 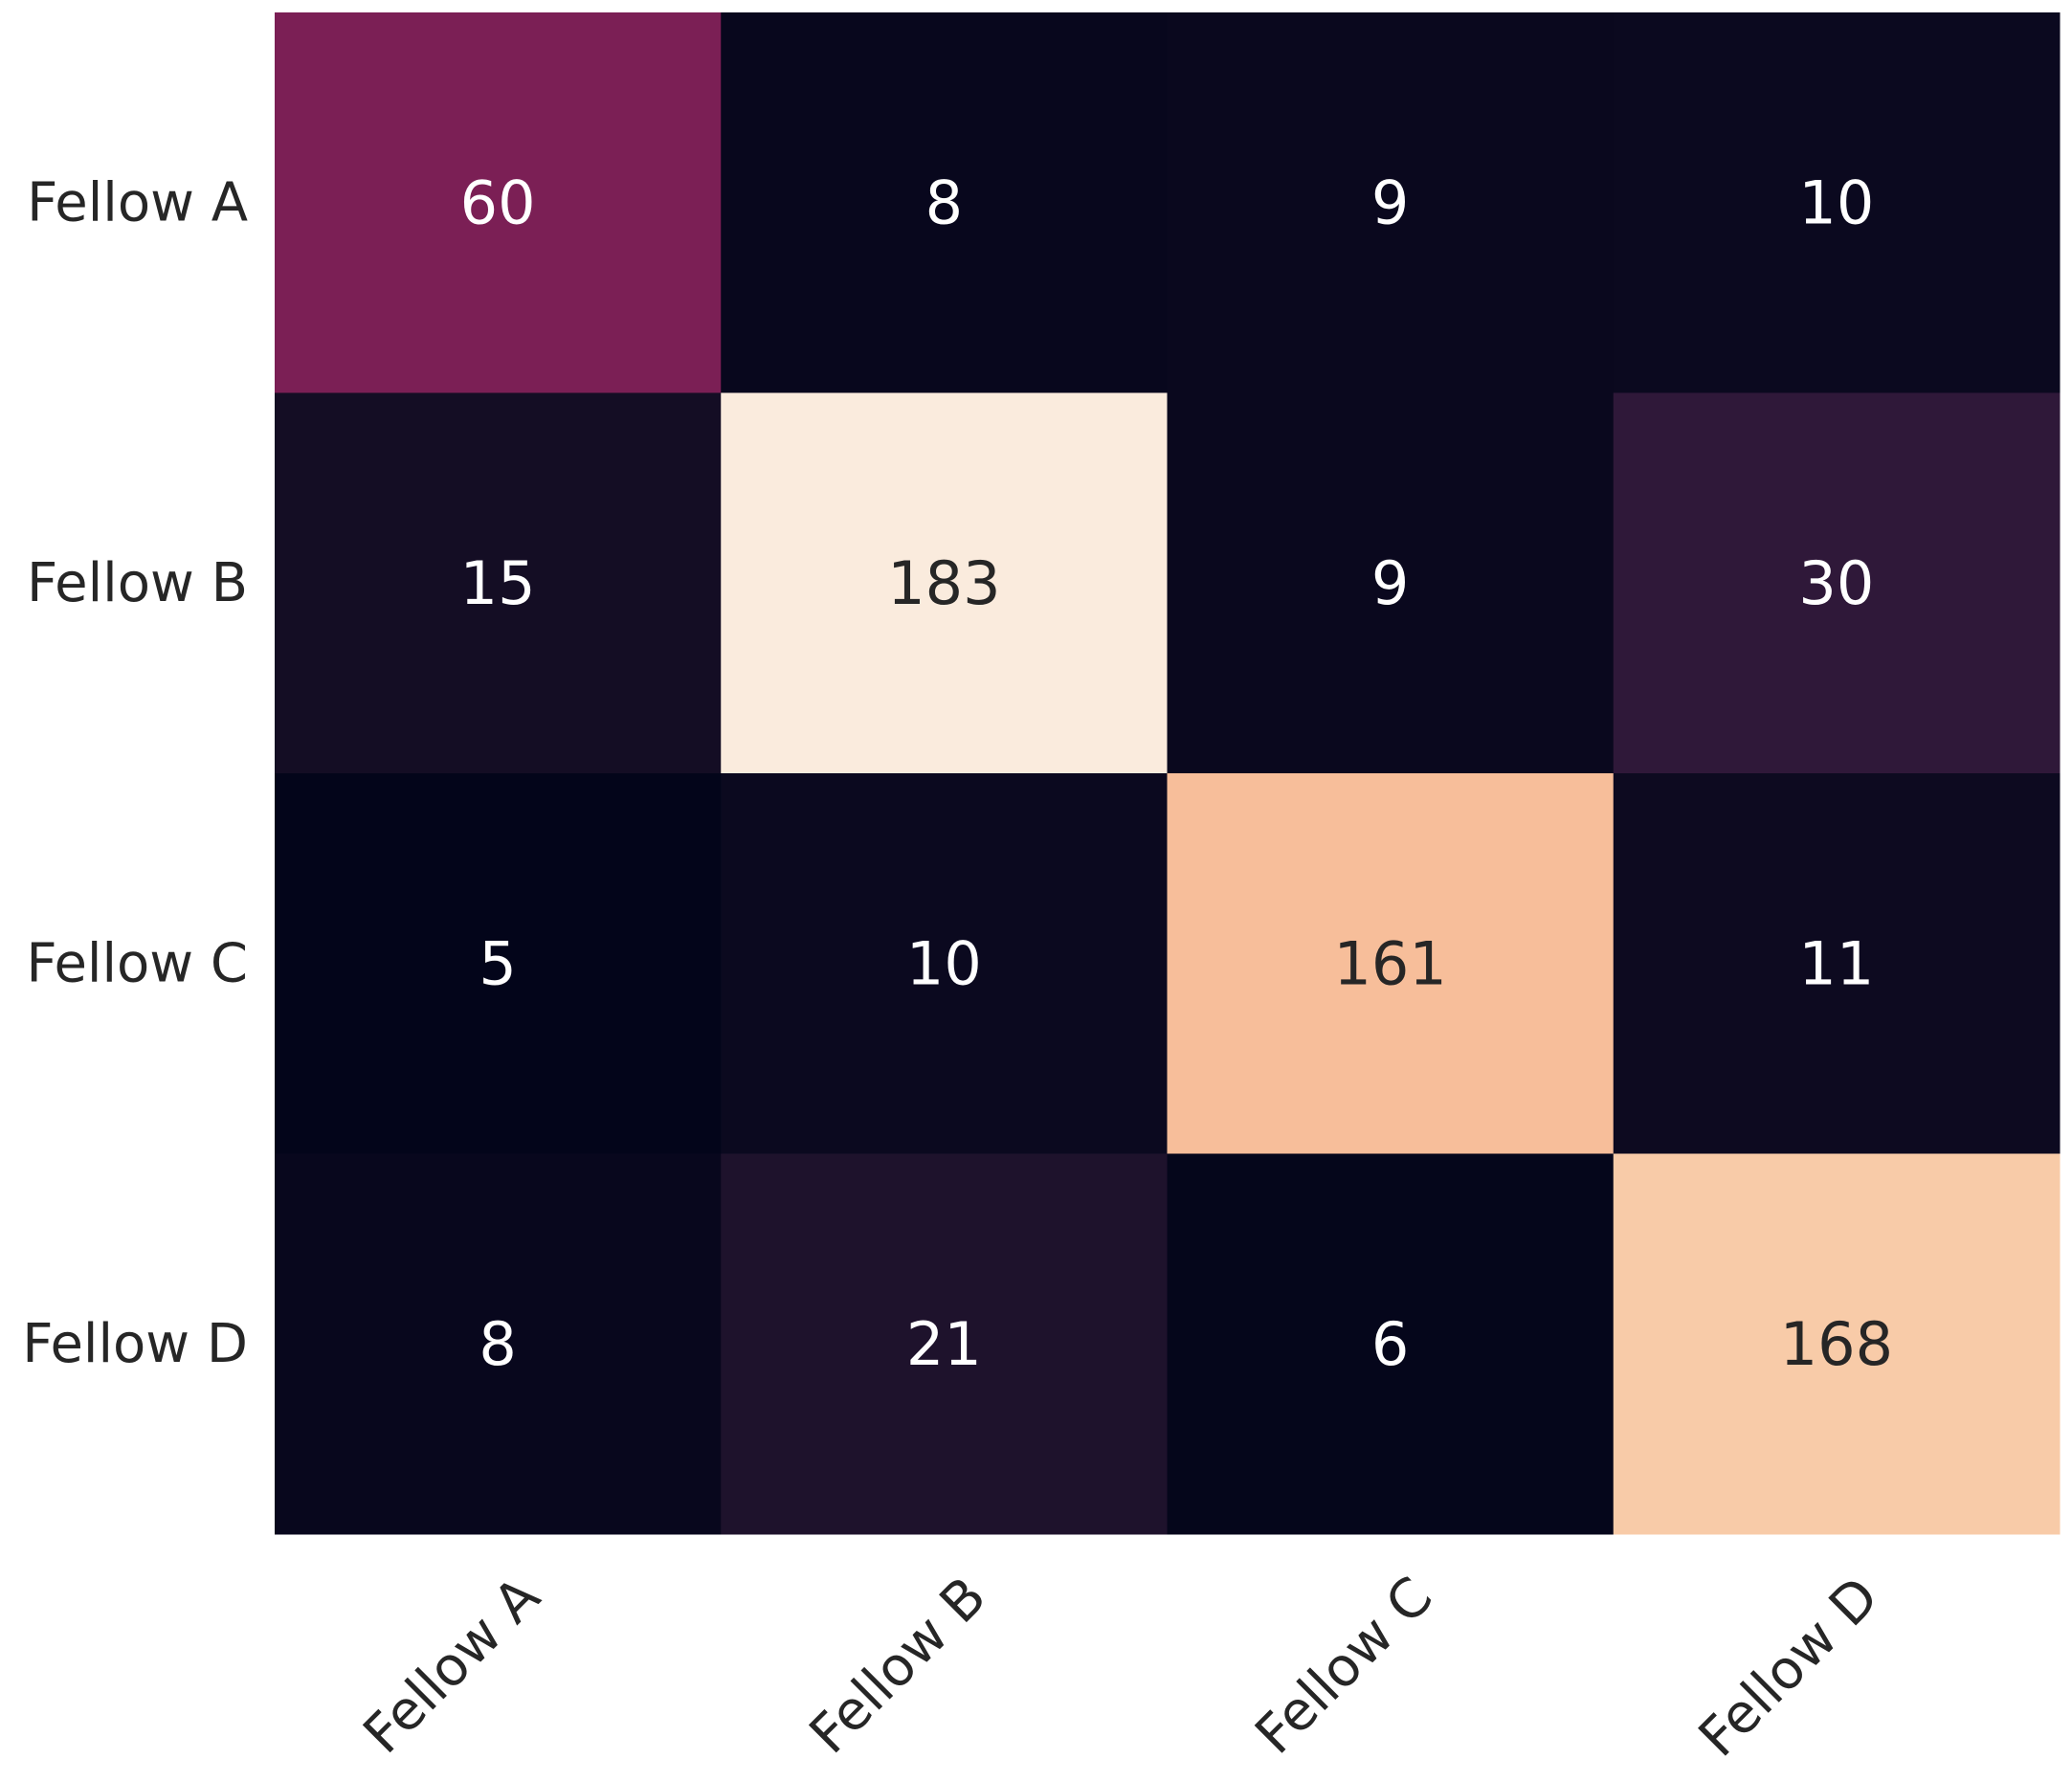 I want to click on cell-value-label: 161, so click(x=1390, y=963).